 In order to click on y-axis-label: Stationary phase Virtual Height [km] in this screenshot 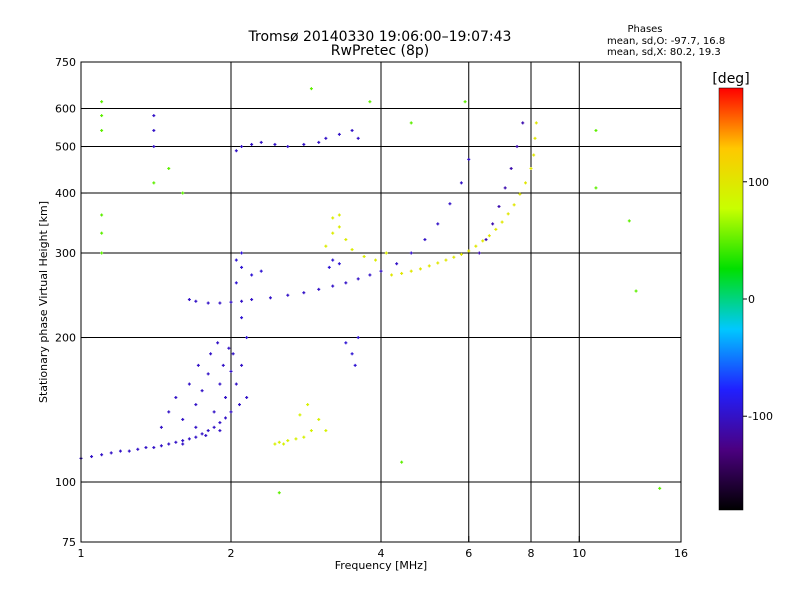, I will do `click(43, 302)`.